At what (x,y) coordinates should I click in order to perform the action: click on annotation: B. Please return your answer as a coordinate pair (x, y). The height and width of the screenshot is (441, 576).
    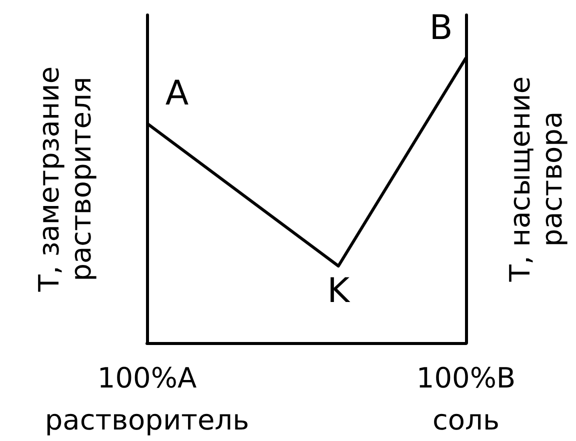
    Looking at the image, I should click on (441, 28).